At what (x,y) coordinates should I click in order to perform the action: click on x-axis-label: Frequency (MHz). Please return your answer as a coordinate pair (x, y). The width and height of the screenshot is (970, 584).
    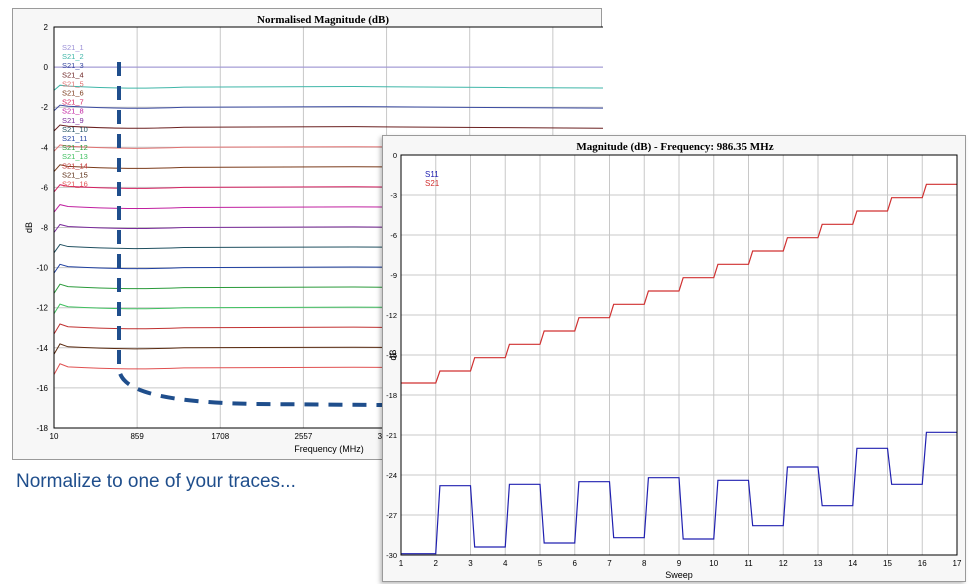
    Looking at the image, I should click on (329, 449).